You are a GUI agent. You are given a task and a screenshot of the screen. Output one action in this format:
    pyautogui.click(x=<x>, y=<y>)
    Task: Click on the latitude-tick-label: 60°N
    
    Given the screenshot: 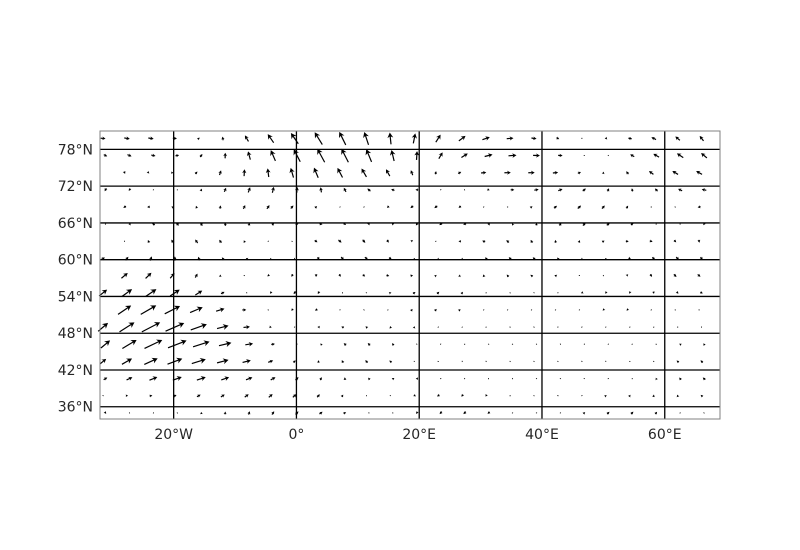 What is the action you would take?
    pyautogui.click(x=75, y=261)
    